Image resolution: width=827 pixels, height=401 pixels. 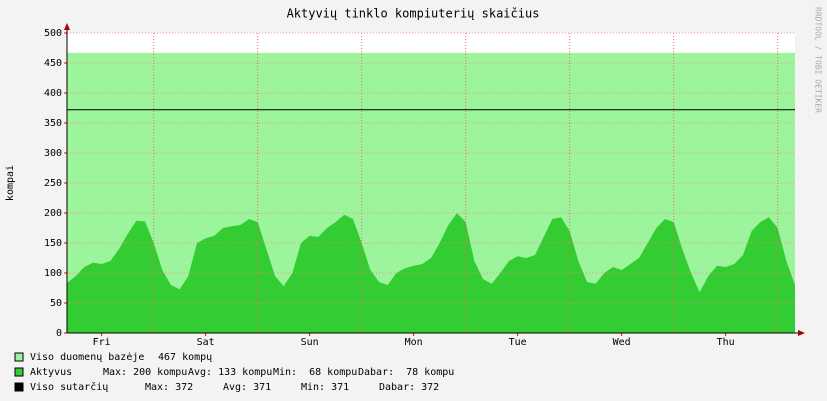 What do you see at coordinates (51, 372) in the screenshot?
I see `legend-label: Aktyvus` at bounding box center [51, 372].